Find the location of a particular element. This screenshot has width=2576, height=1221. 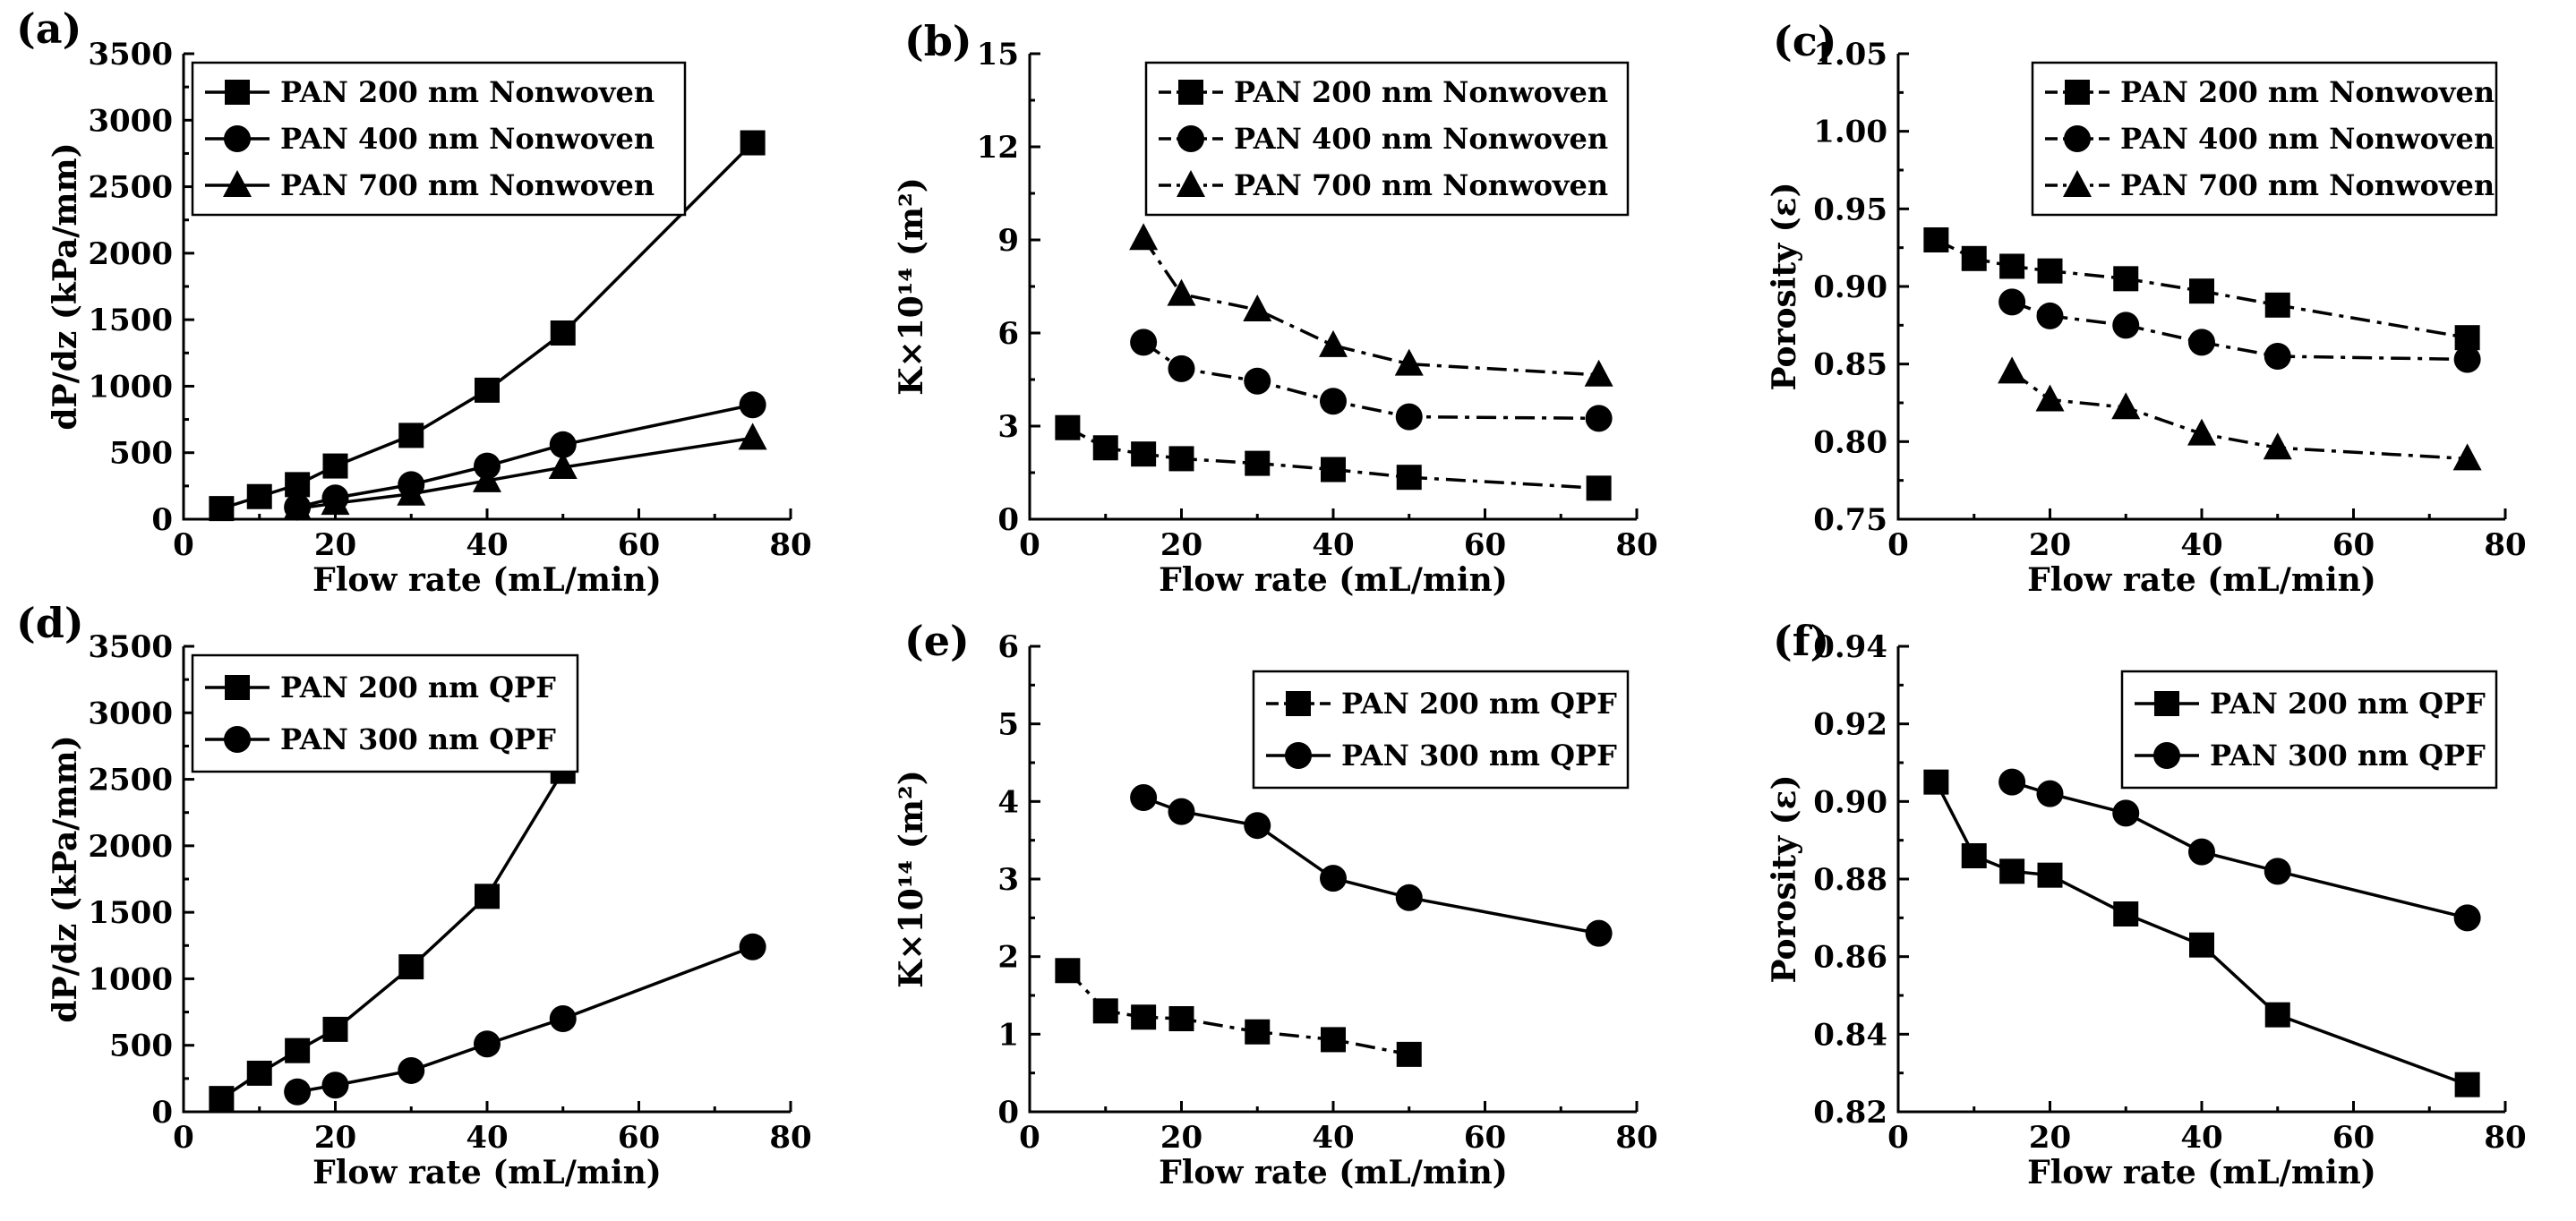

y-tick-label: 4 is located at coordinates (1008, 802).